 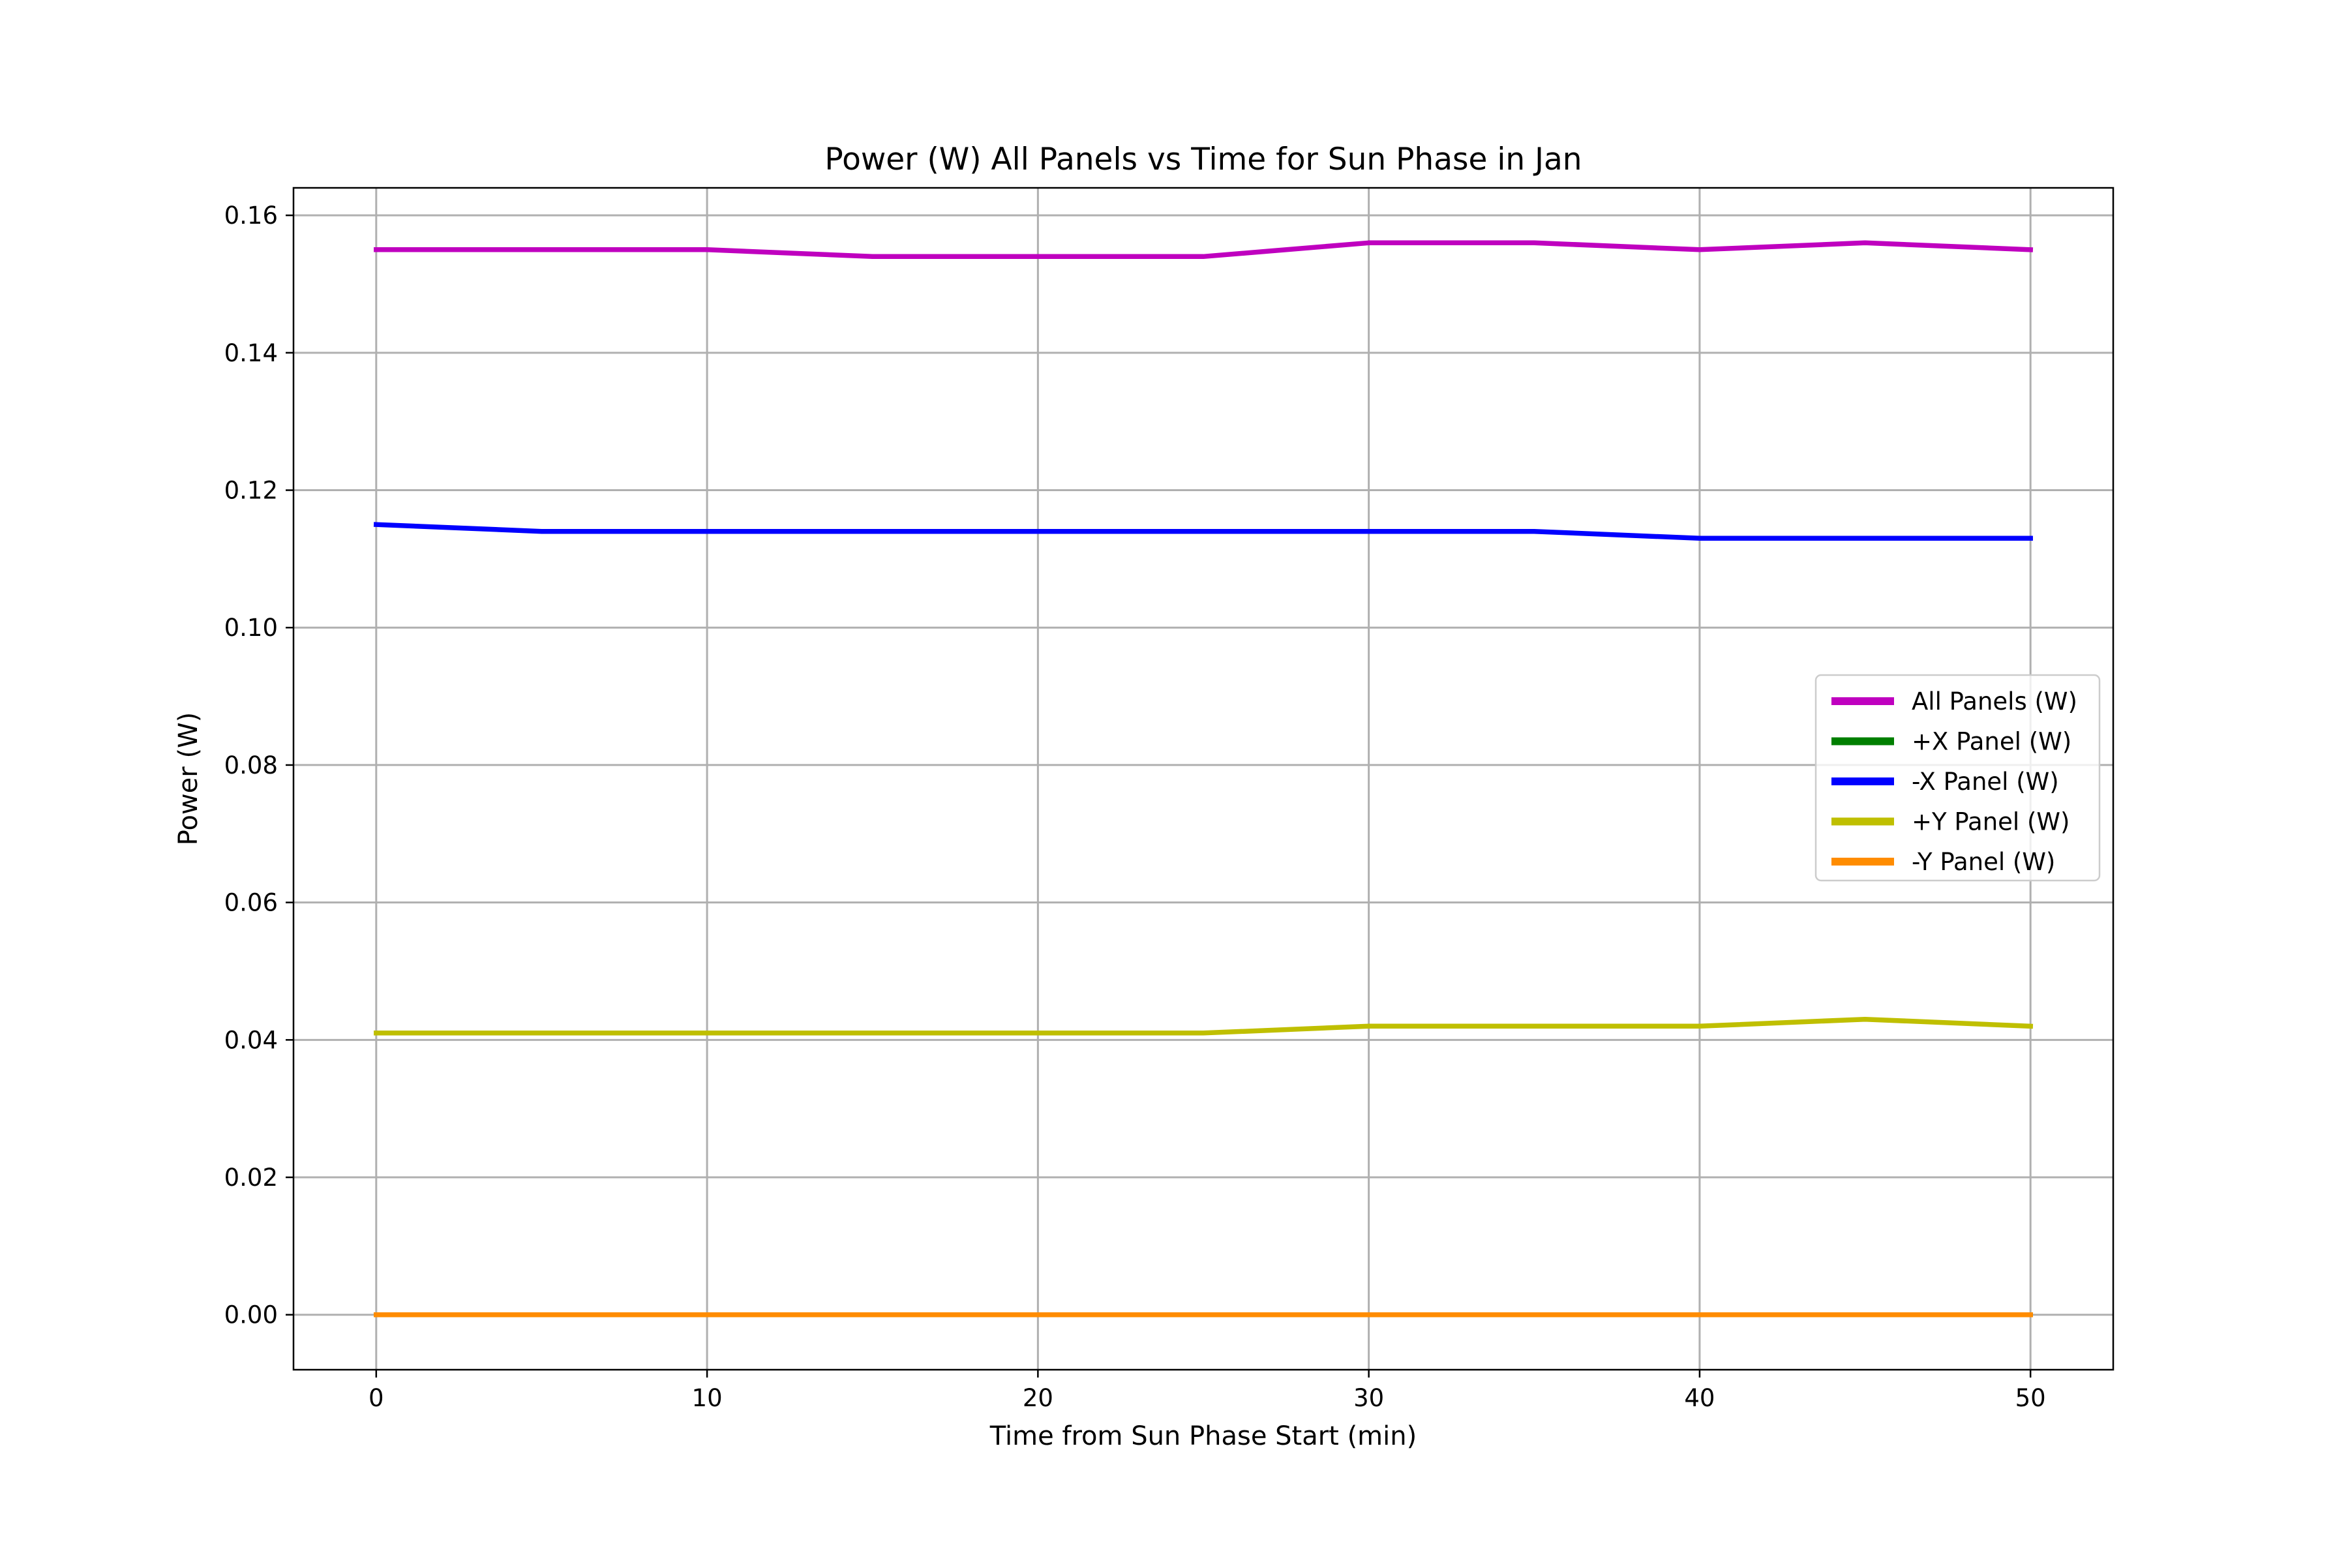 I want to click on x-tick-label: 20, so click(x=1038, y=1398).